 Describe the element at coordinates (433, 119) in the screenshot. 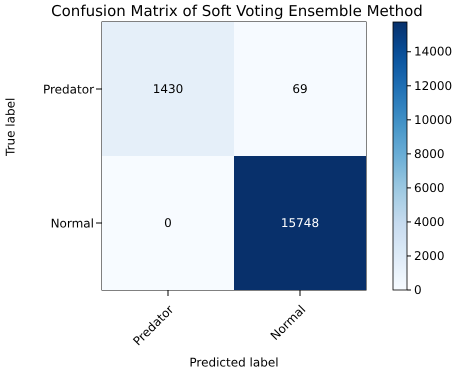

I see `color-bar-label: 10000` at that location.